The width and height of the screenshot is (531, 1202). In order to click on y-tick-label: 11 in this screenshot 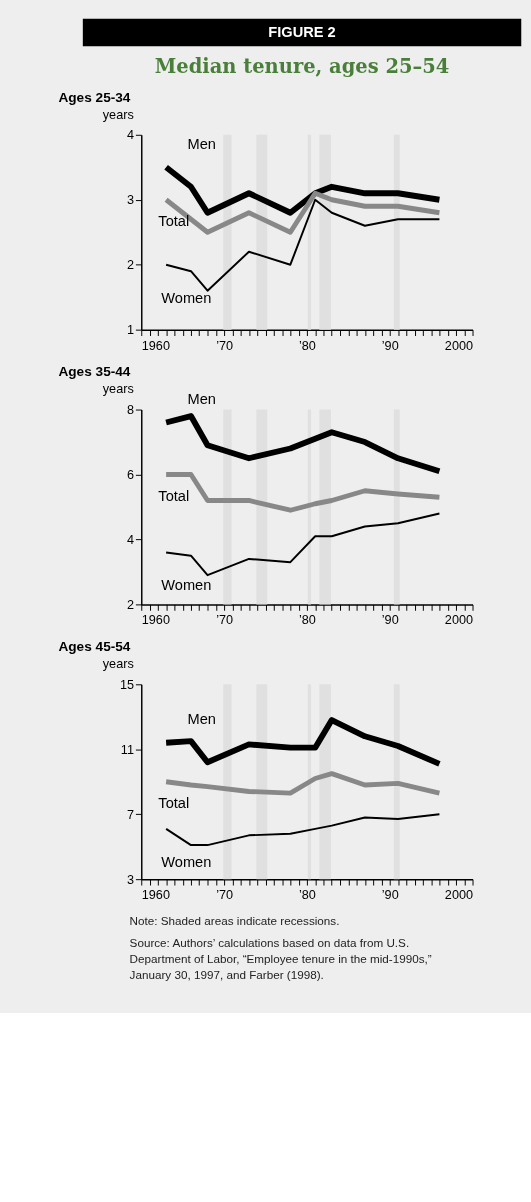, I will do `click(127, 749)`.